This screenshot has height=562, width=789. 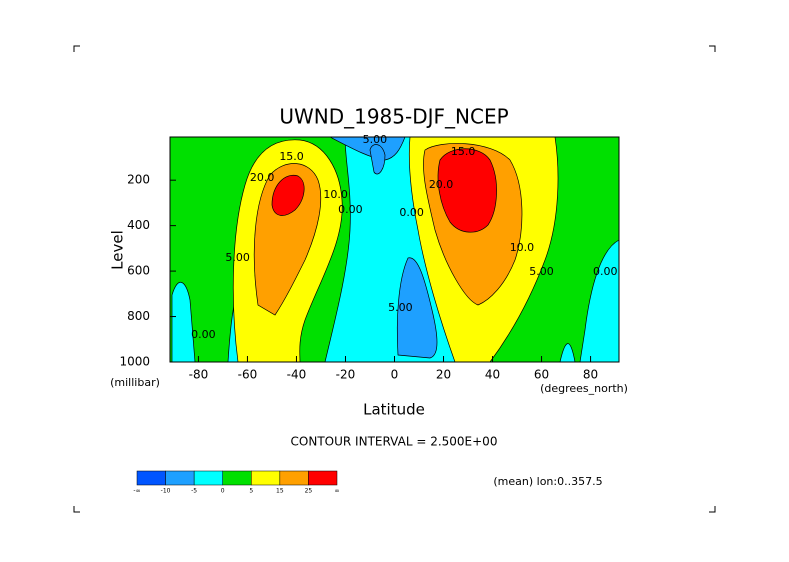 What do you see at coordinates (337, 491) in the screenshot?
I see `colorbar-label: ∞` at bounding box center [337, 491].